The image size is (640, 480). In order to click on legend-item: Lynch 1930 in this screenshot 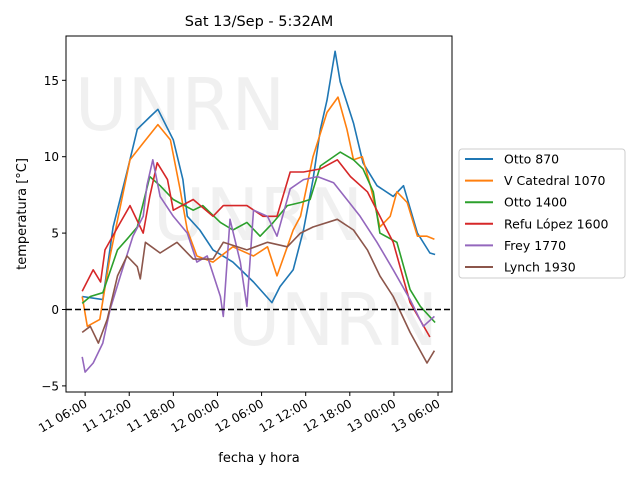, I will do `click(520, 267)`.